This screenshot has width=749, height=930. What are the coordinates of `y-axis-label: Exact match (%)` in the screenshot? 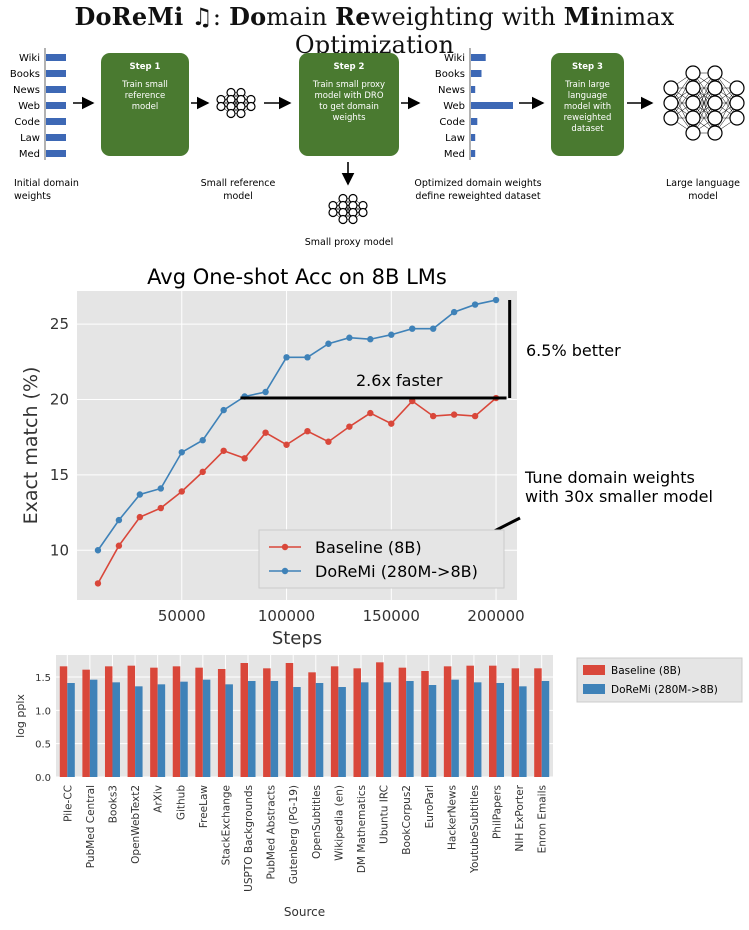 It's located at (31, 446).